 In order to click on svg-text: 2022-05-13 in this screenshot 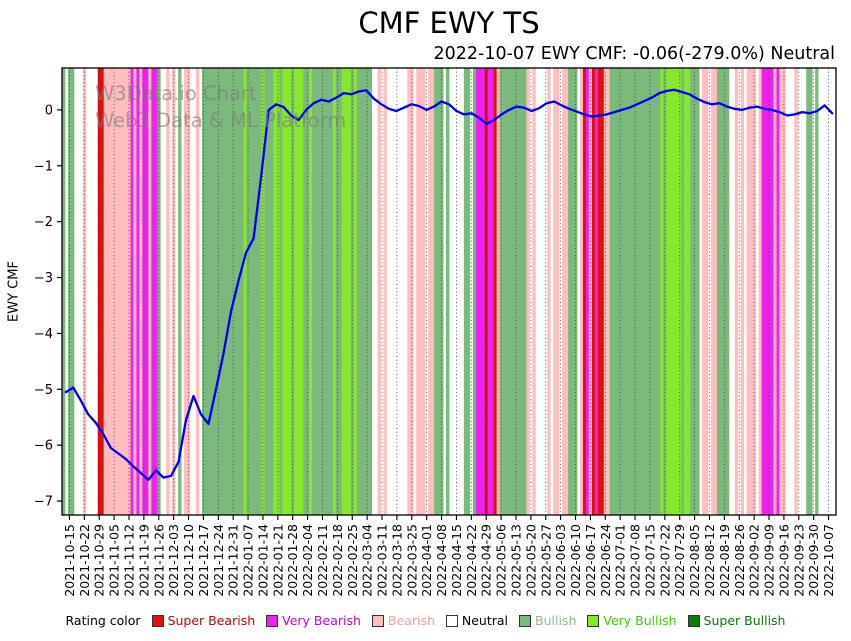, I will do `click(515, 560)`.